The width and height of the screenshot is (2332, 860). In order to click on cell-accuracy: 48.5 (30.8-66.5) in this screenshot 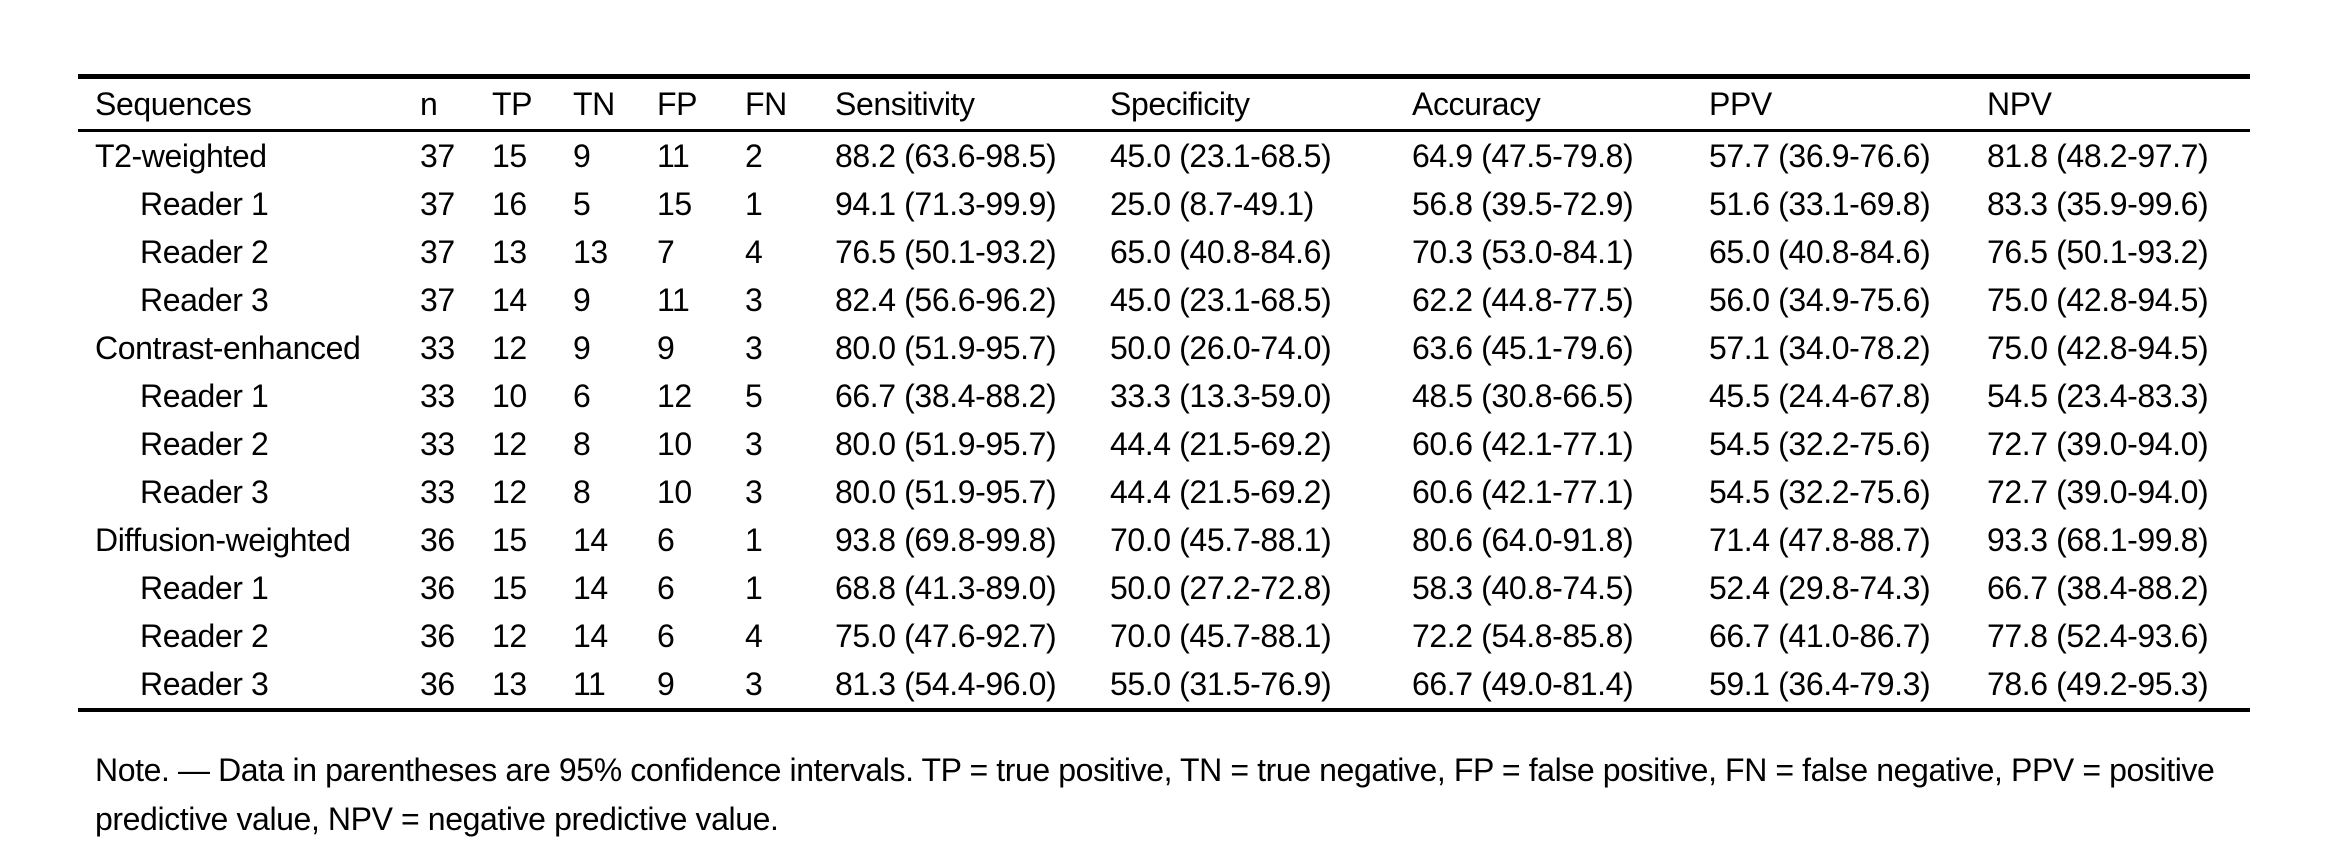, I will do `click(1523, 395)`.